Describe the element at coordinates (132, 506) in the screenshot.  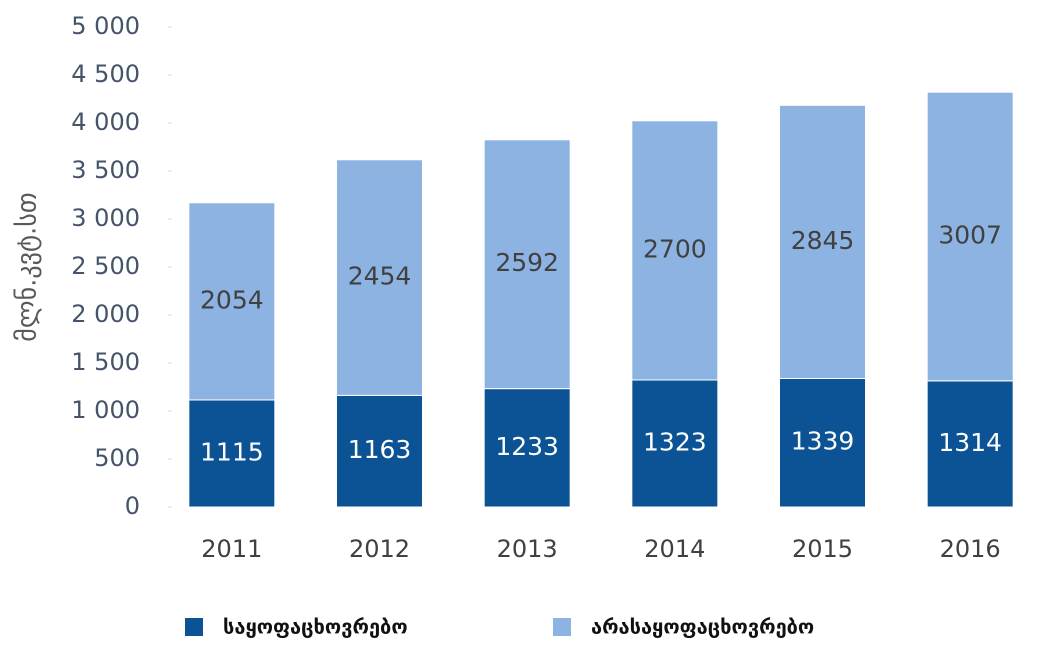
I see `y-tick-label: 0` at that location.